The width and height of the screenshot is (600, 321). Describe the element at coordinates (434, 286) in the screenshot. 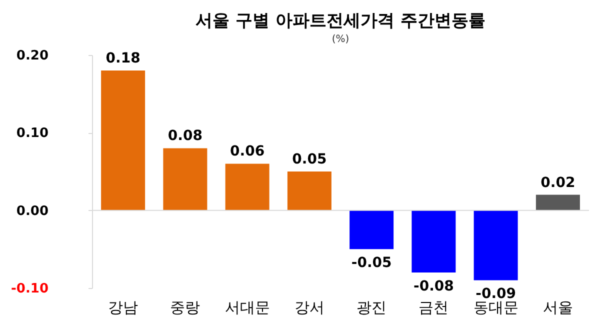

I see `data-label: -0.08` at that location.